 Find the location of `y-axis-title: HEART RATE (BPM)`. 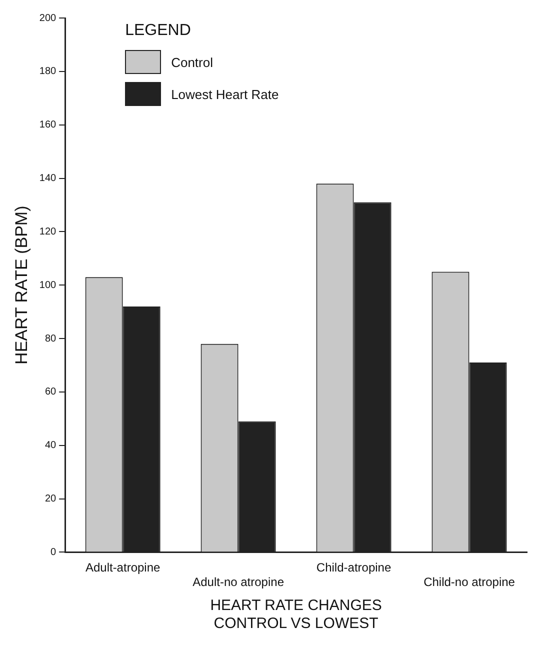

y-axis-title: HEART RATE (BPM) is located at coordinates (21, 285).